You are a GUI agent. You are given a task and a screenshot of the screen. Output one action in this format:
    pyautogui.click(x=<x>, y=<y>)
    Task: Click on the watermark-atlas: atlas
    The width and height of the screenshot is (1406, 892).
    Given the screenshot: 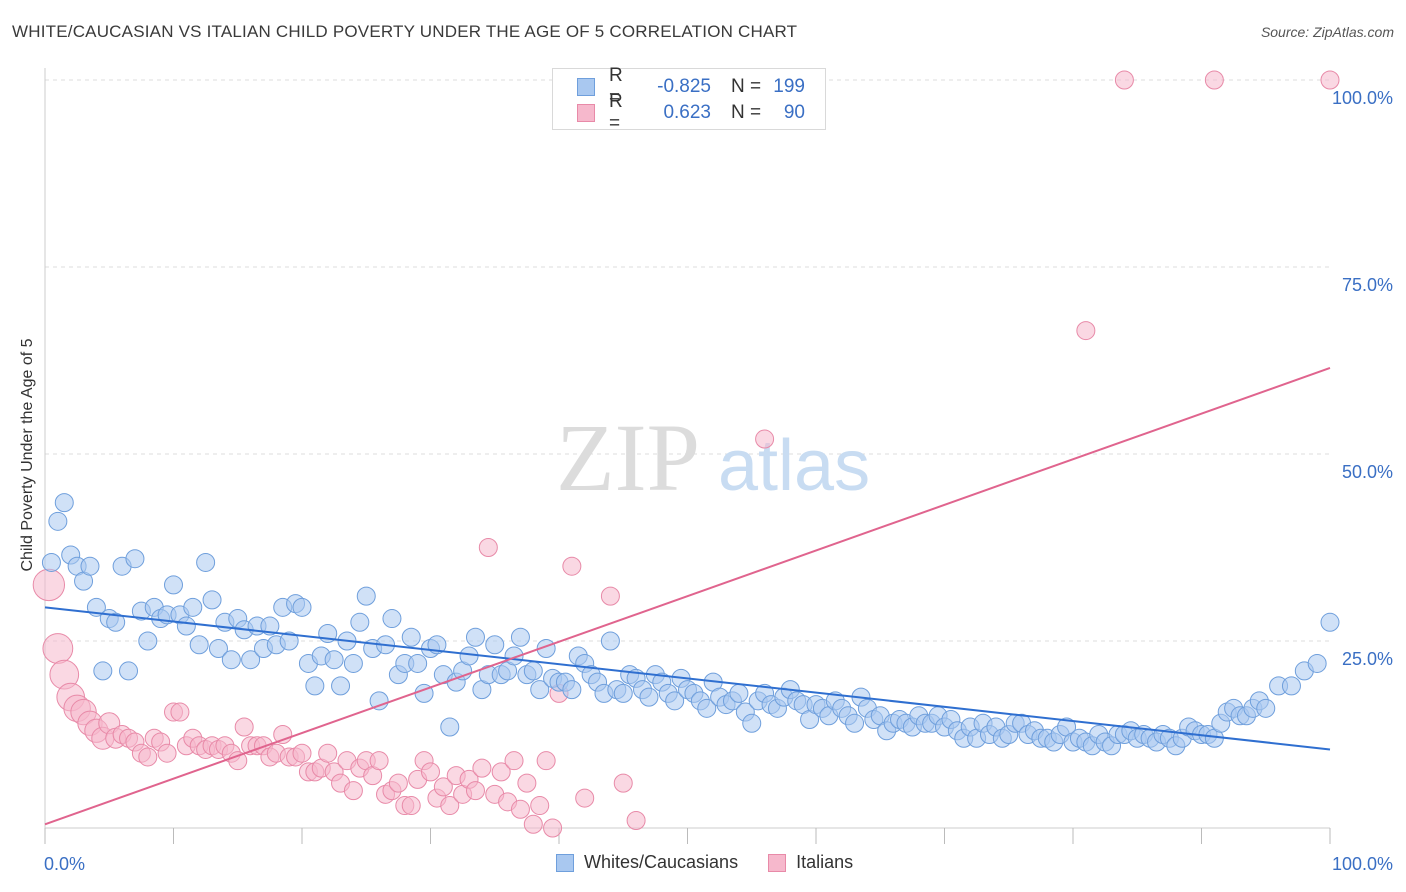 What is the action you would take?
    pyautogui.click(x=794, y=466)
    